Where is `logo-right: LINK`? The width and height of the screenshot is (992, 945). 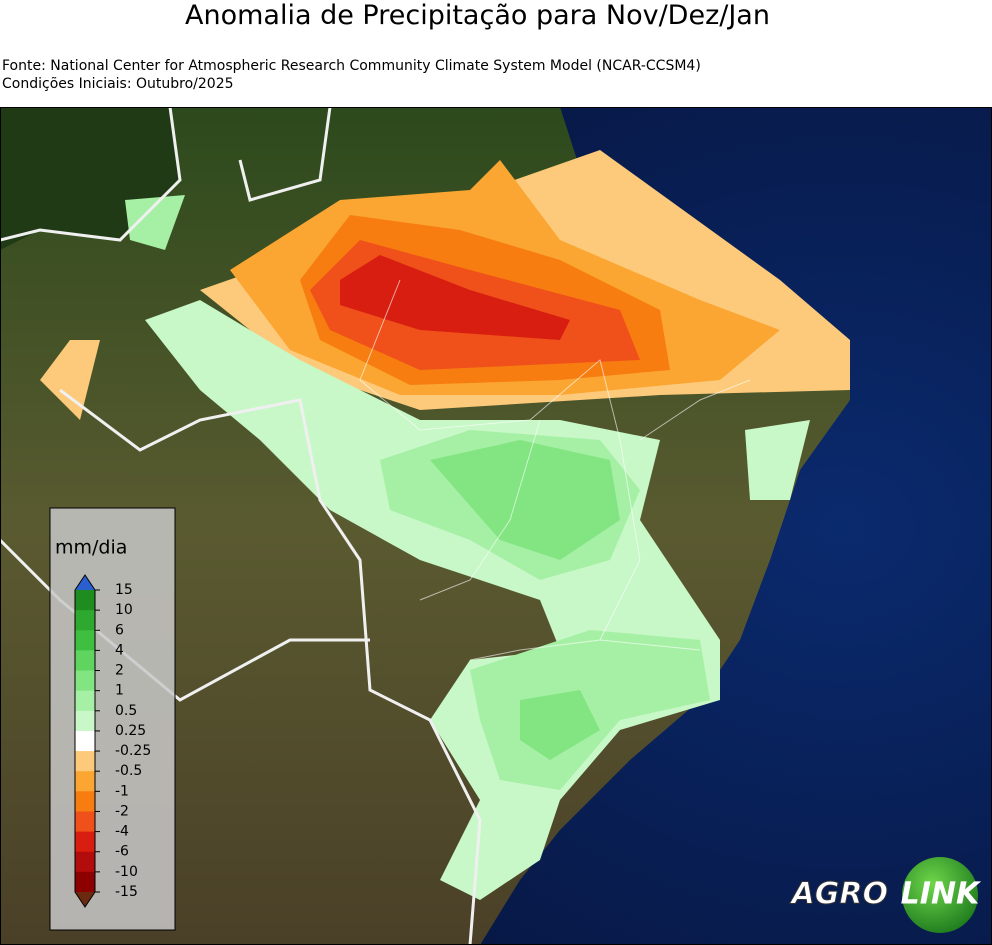
logo-right: LINK is located at coordinates (941, 894).